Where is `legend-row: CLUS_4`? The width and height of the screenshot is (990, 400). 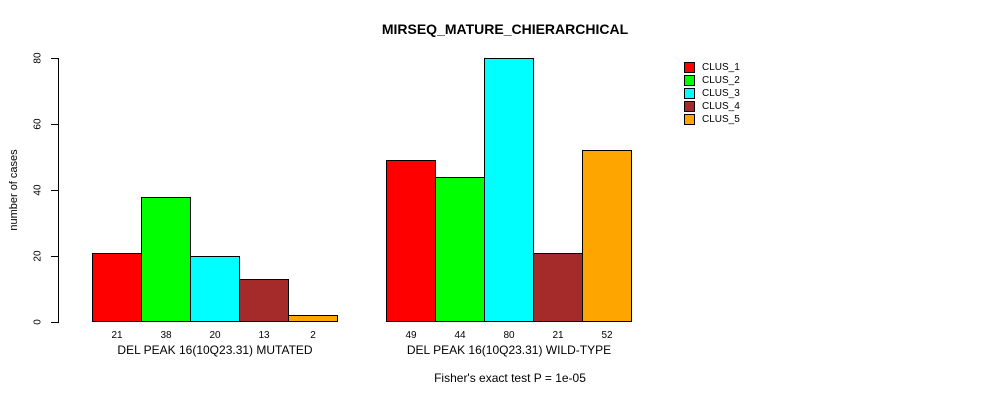 legend-row: CLUS_4 is located at coordinates (712, 106).